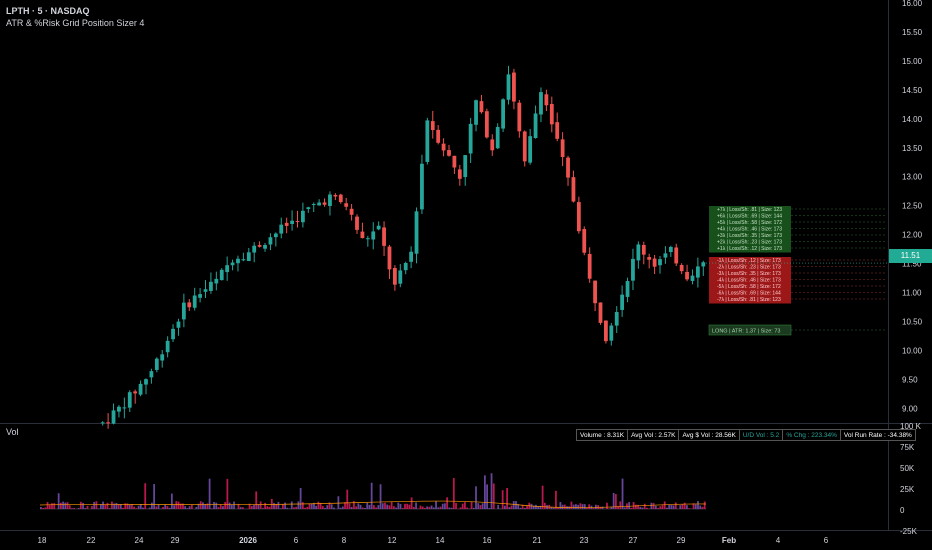 The width and height of the screenshot is (932, 550). I want to click on y-tick-label: 13.00, so click(912, 177).